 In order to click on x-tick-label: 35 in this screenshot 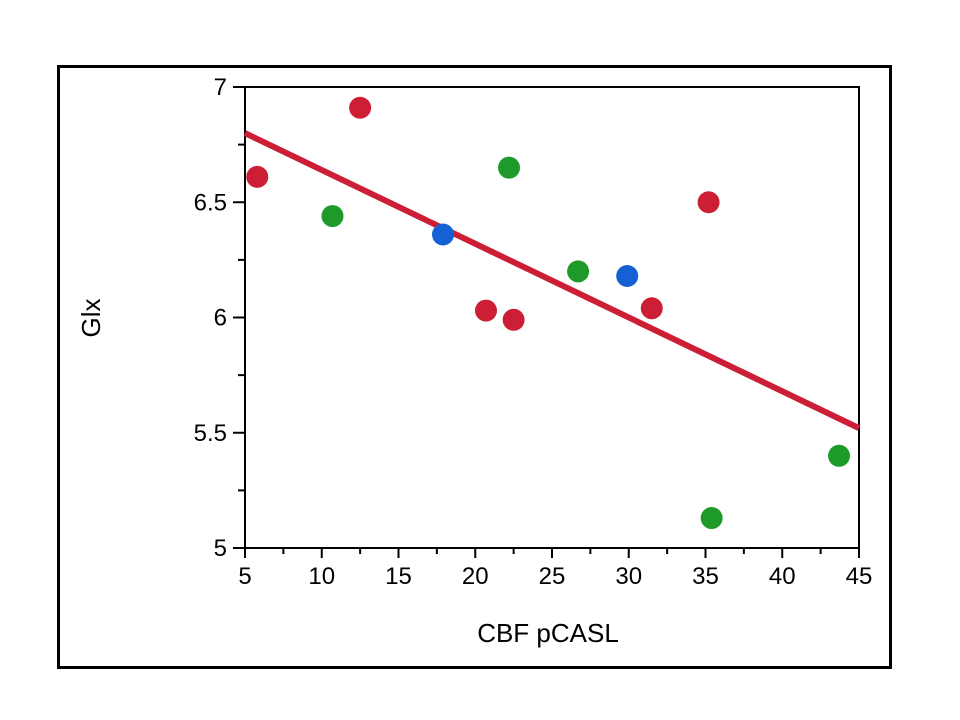, I will do `click(705, 576)`.